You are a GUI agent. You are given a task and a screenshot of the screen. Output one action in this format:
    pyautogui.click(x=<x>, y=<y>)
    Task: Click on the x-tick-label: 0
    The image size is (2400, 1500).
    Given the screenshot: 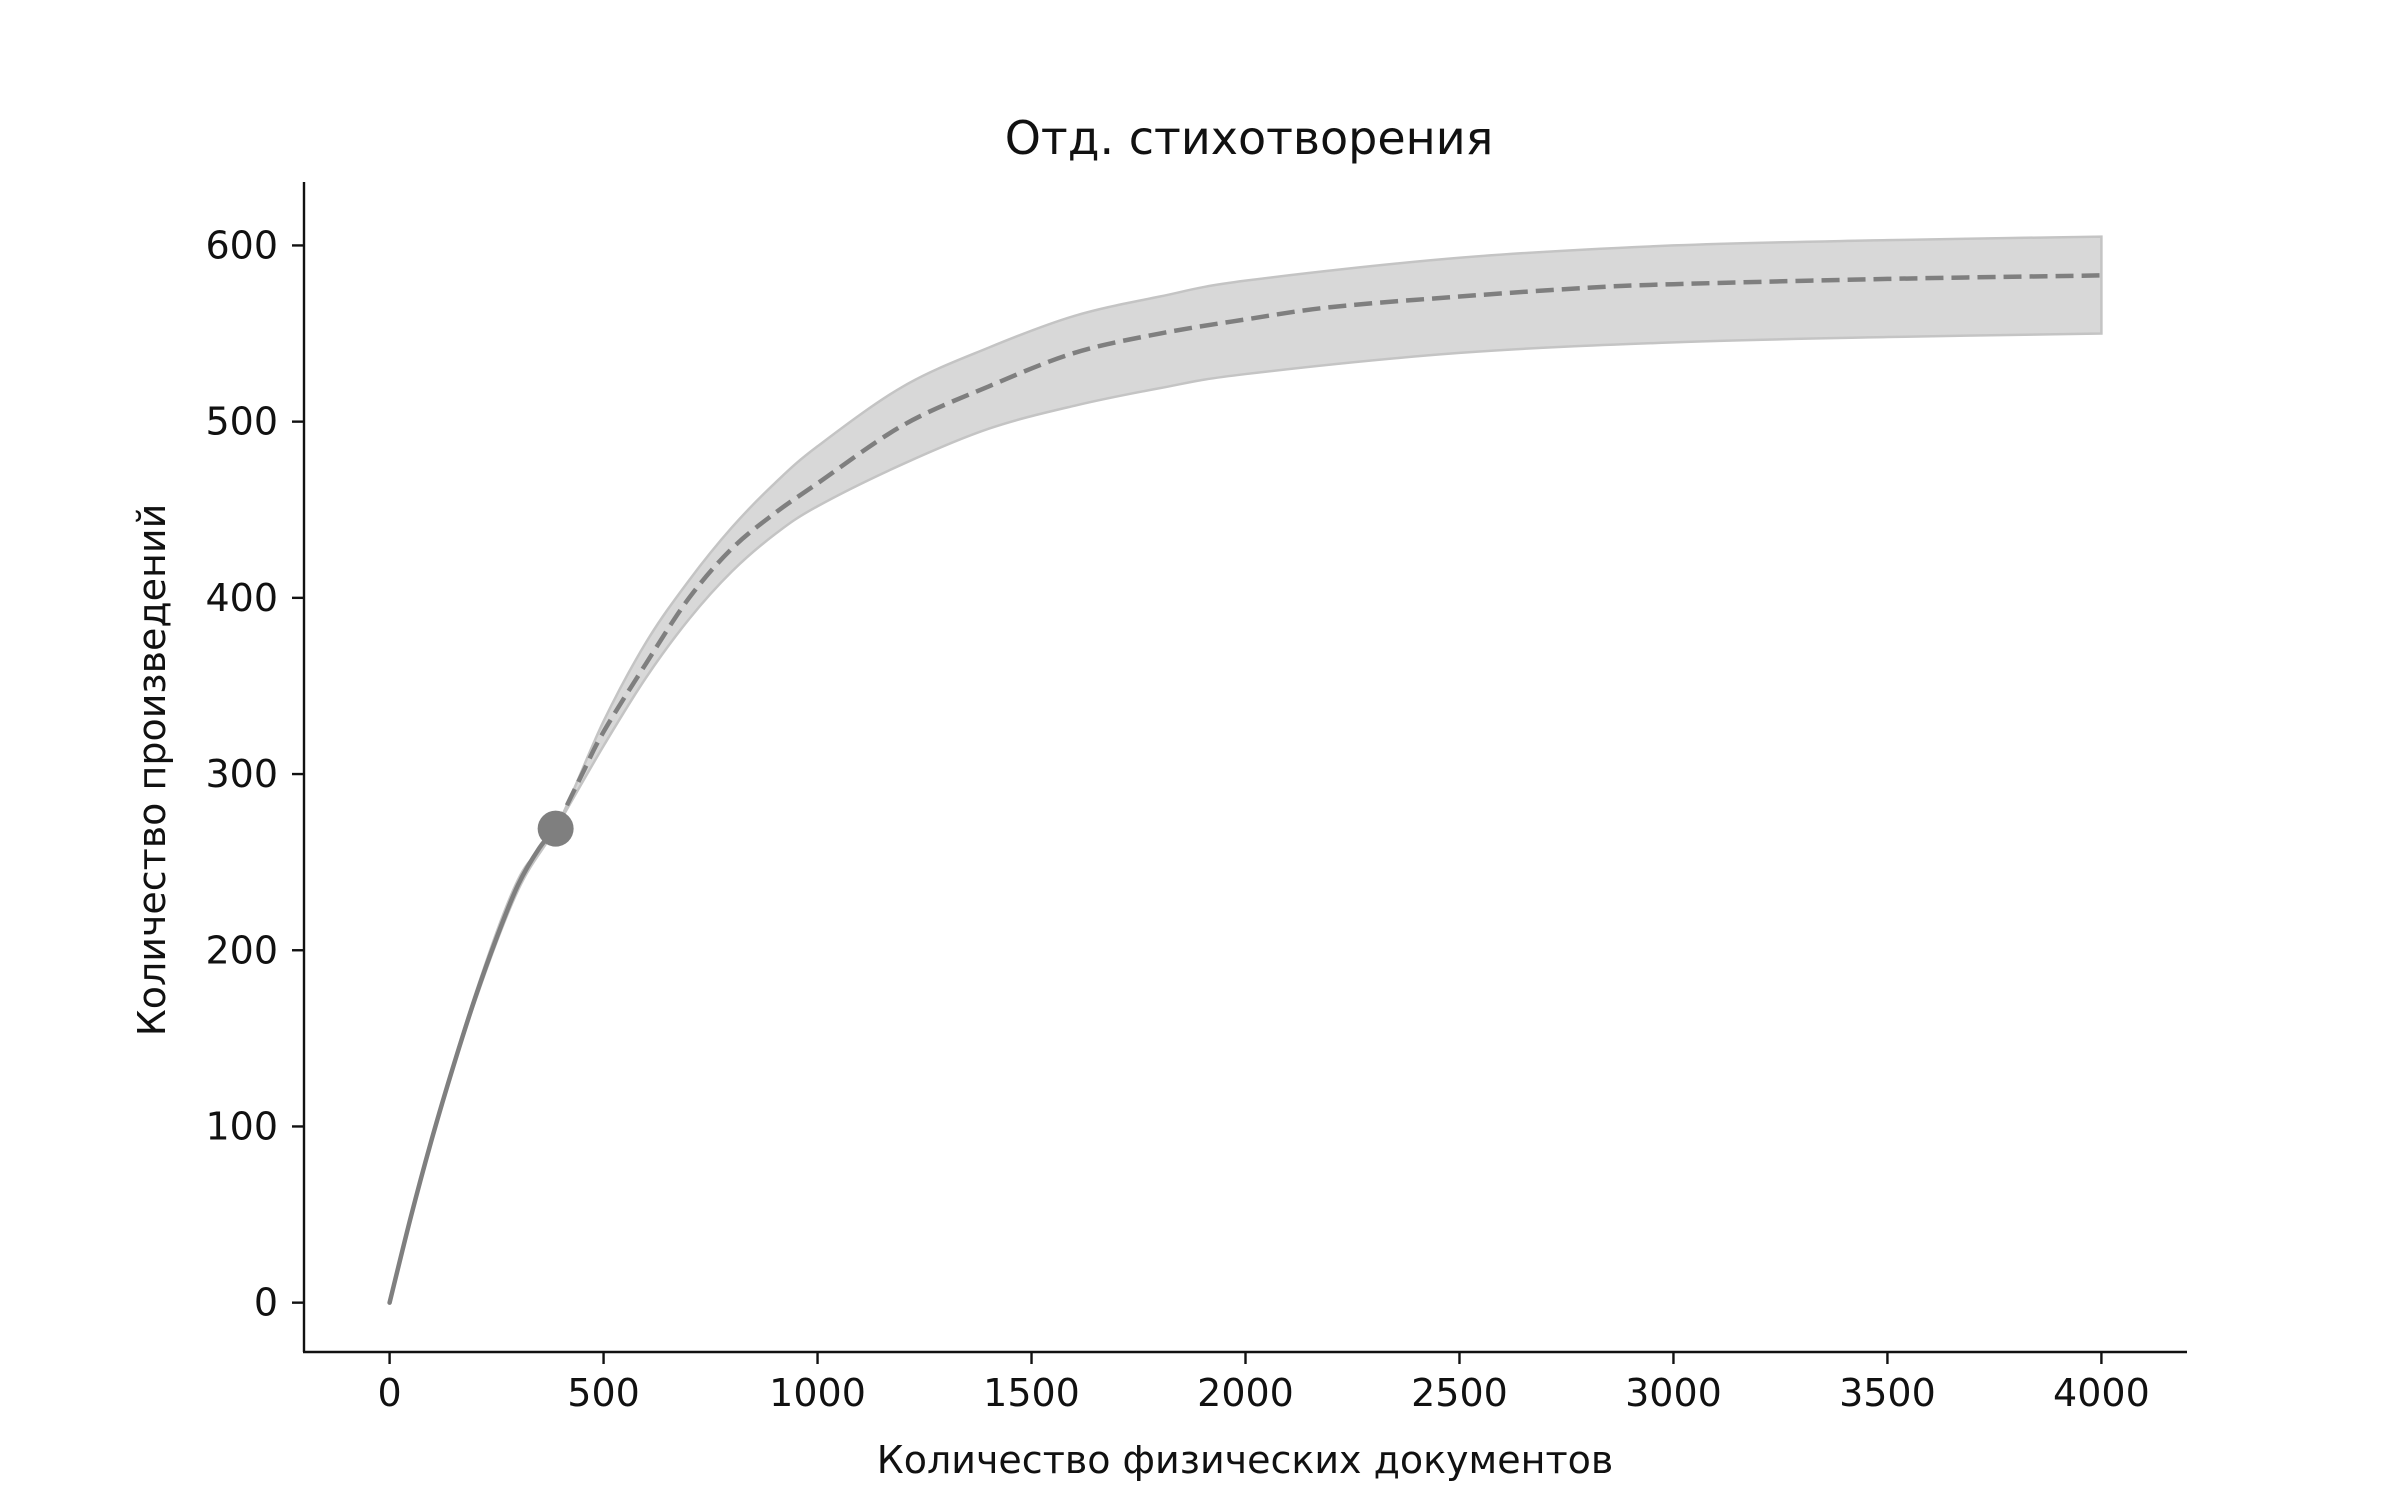 What is the action you would take?
    pyautogui.click(x=389, y=1393)
    